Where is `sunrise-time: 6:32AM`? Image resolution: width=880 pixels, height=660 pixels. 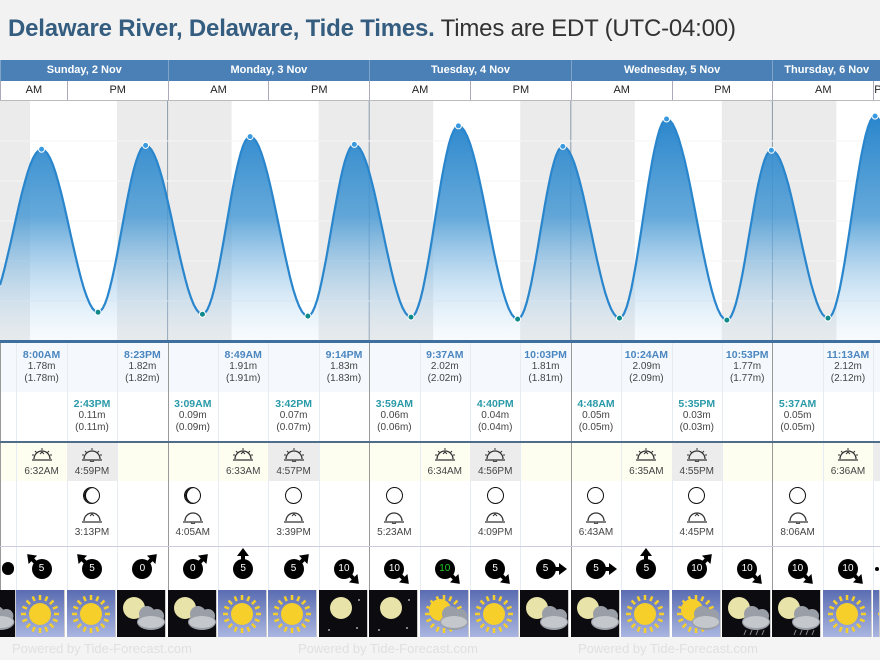
sunrise-time: 6:32AM is located at coordinates (41, 471).